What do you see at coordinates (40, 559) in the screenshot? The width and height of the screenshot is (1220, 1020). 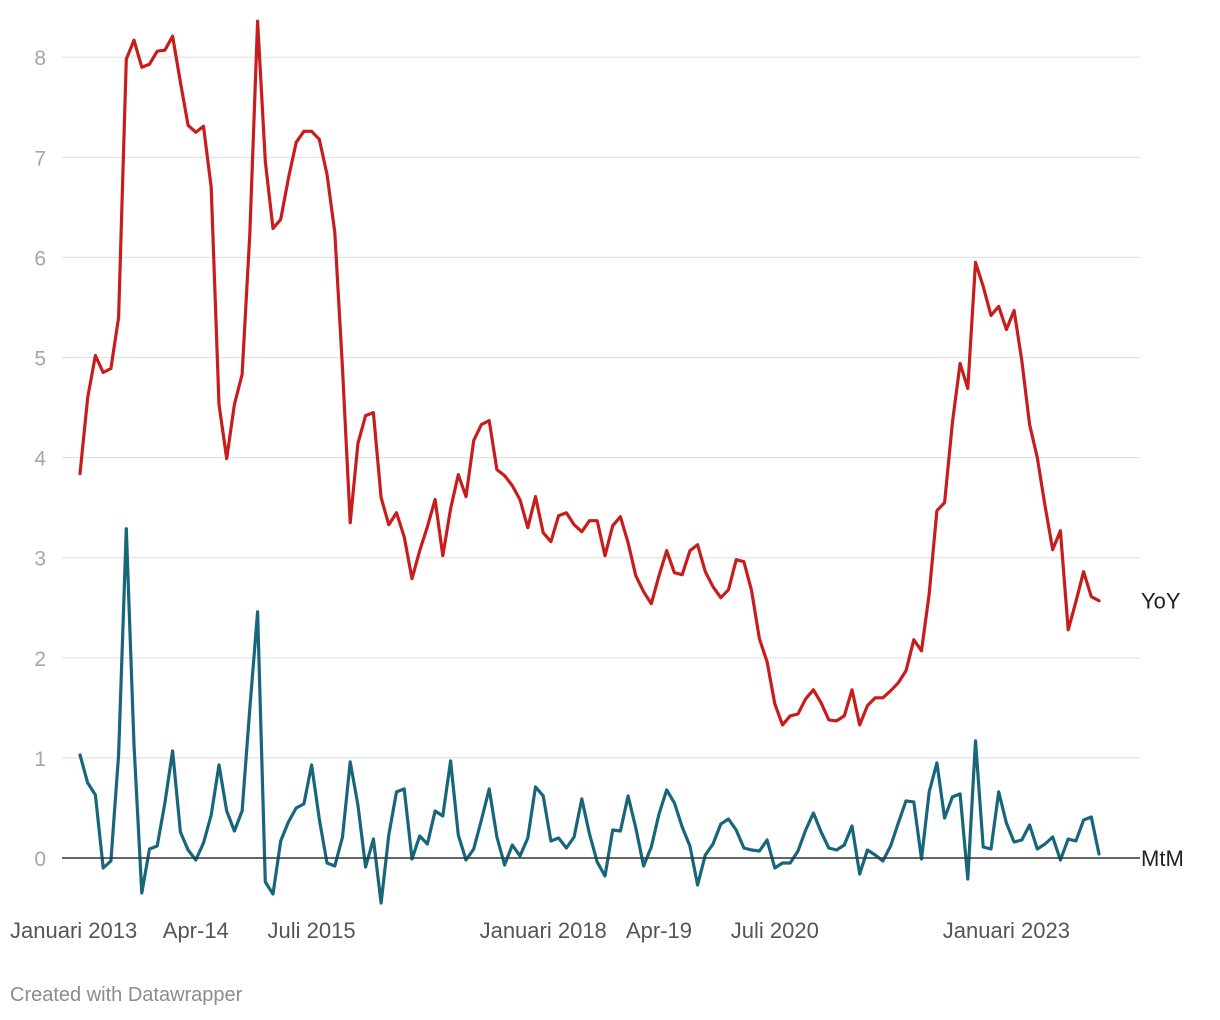 I see `y-tick-label-3: 3` at bounding box center [40, 559].